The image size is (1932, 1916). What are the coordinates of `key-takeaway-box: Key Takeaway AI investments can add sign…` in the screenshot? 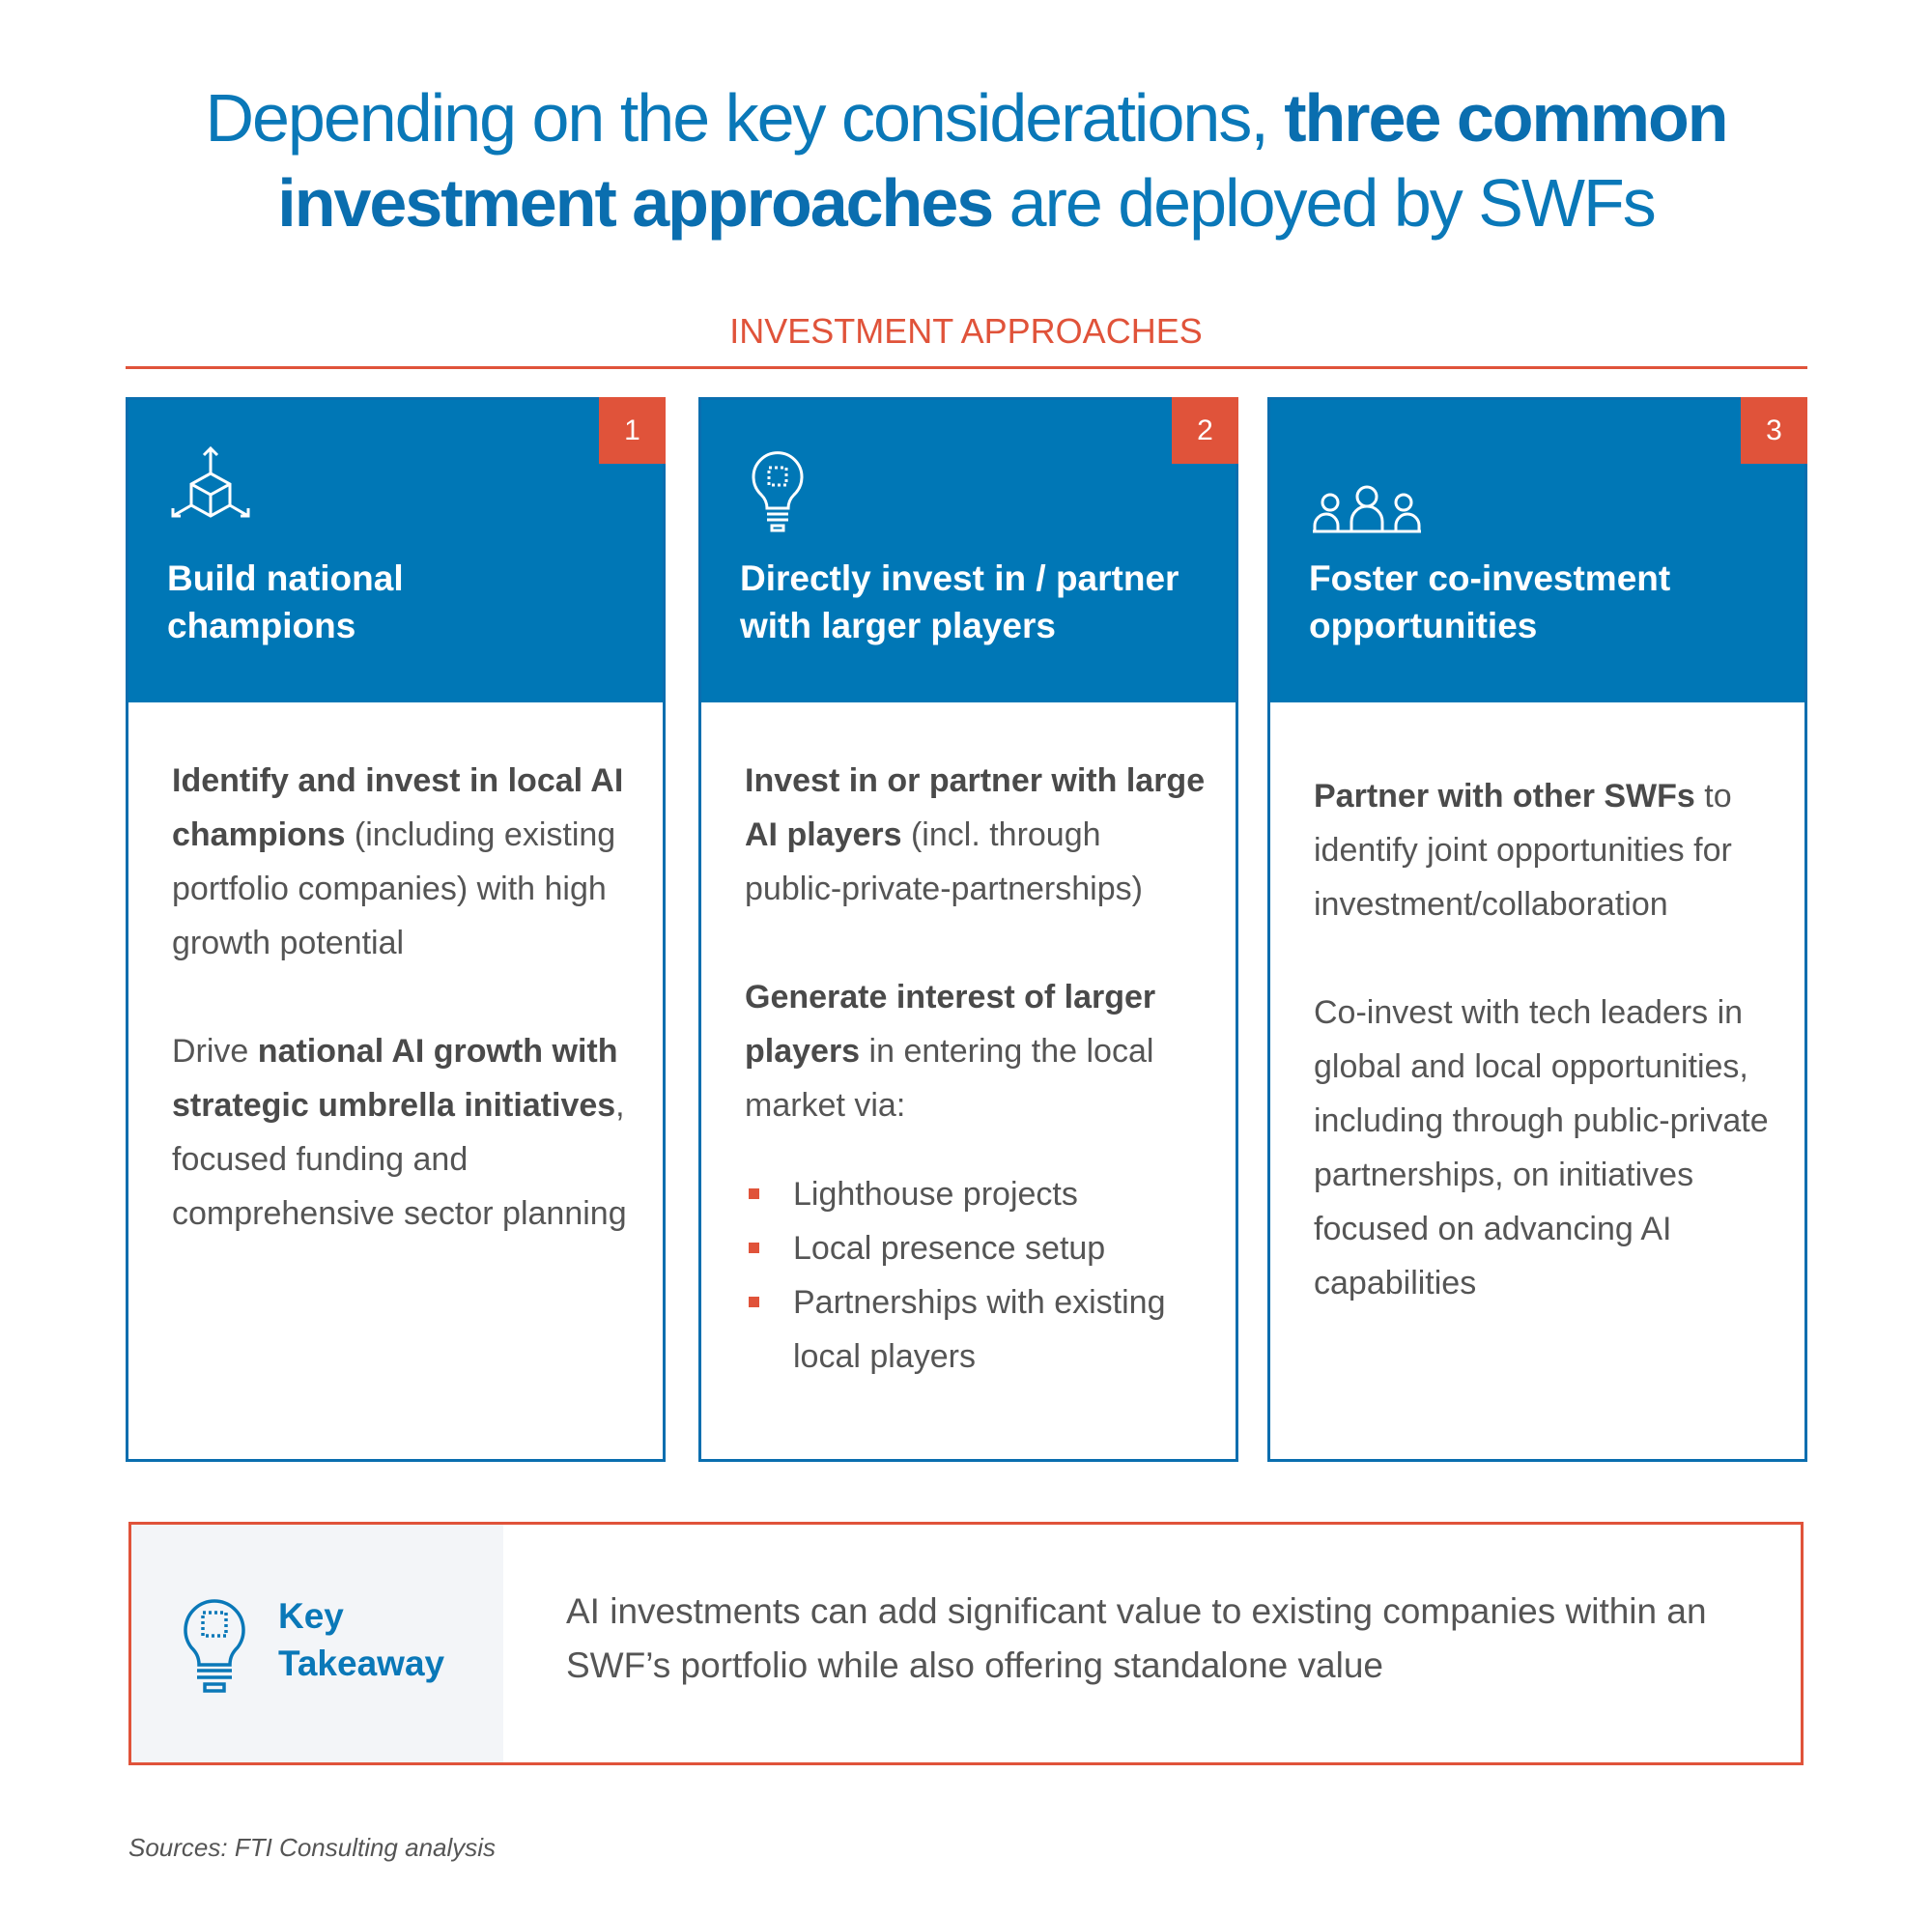 It's located at (966, 1643).